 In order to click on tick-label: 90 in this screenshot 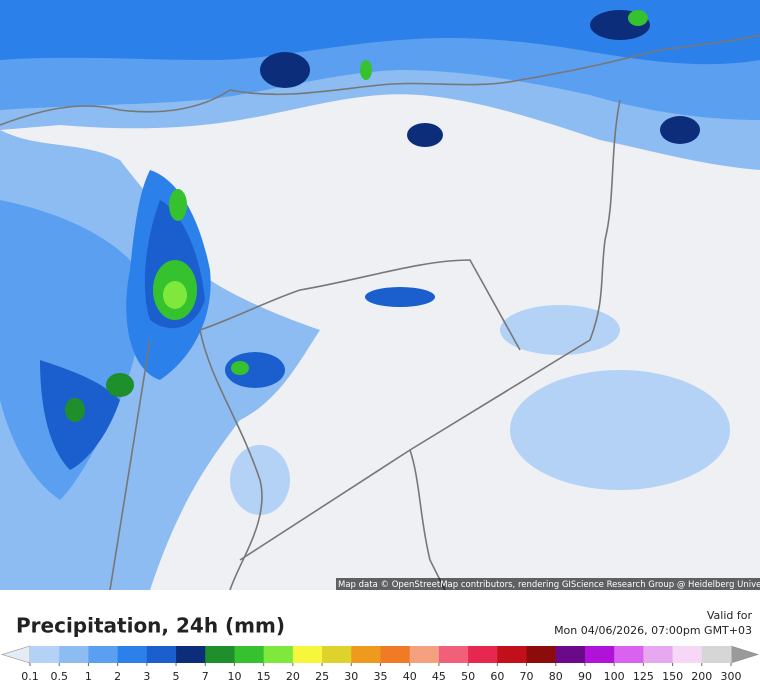, I will do `click(585, 676)`.